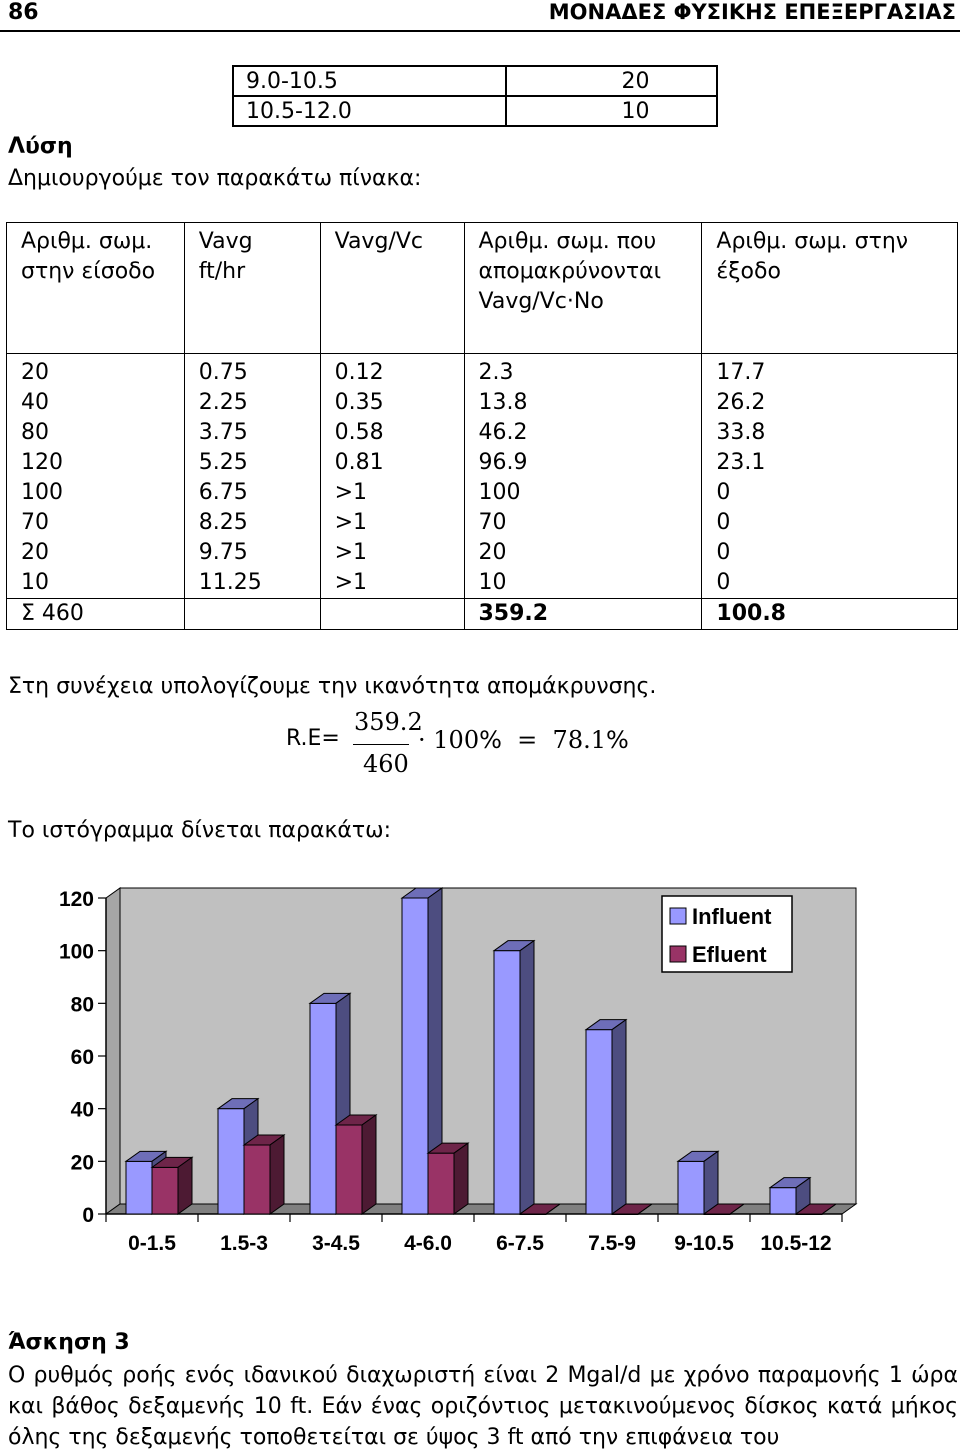 Image resolution: width=960 pixels, height=1453 pixels. What do you see at coordinates (76, 899) in the screenshot?
I see `y-tick-label: 120` at bounding box center [76, 899].